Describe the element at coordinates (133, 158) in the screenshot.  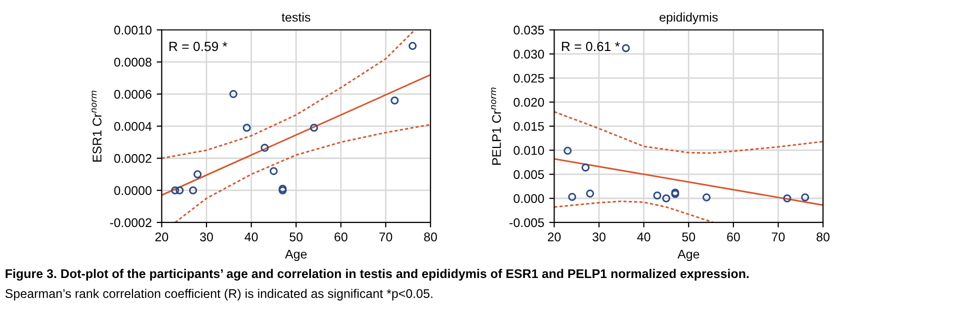
I see `y-tick-label: 0.0002` at that location.